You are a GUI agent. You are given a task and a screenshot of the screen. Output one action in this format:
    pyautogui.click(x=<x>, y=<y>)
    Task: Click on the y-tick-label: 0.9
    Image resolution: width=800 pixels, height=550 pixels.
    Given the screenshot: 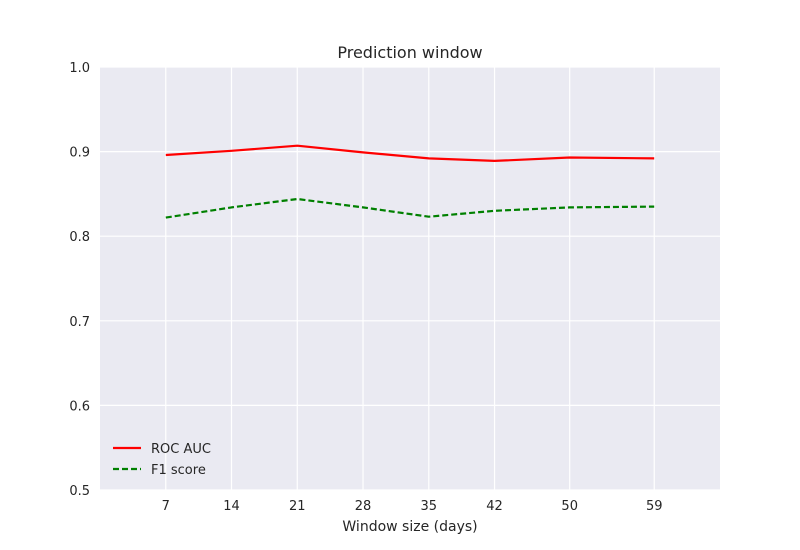 What is the action you would take?
    pyautogui.click(x=79, y=153)
    